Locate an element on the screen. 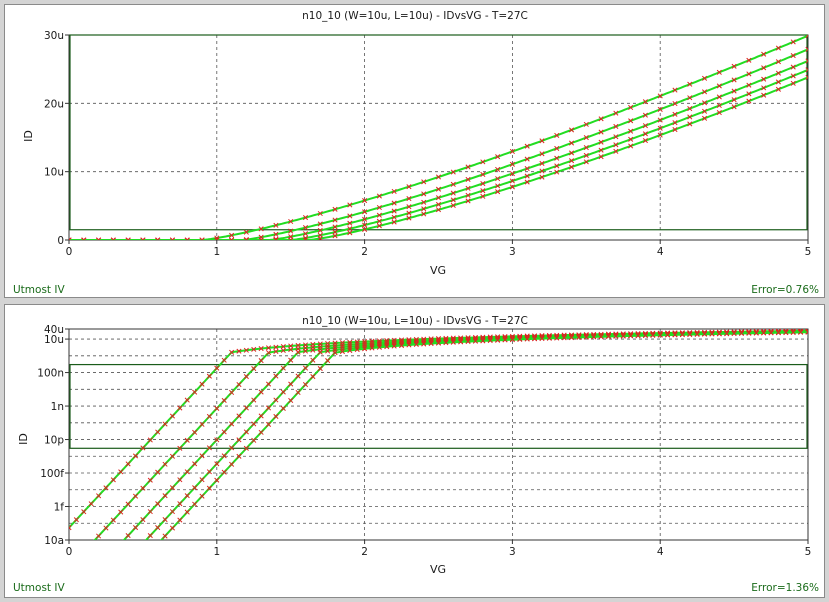  y-tick-label: 1n is located at coordinates (57, 407).